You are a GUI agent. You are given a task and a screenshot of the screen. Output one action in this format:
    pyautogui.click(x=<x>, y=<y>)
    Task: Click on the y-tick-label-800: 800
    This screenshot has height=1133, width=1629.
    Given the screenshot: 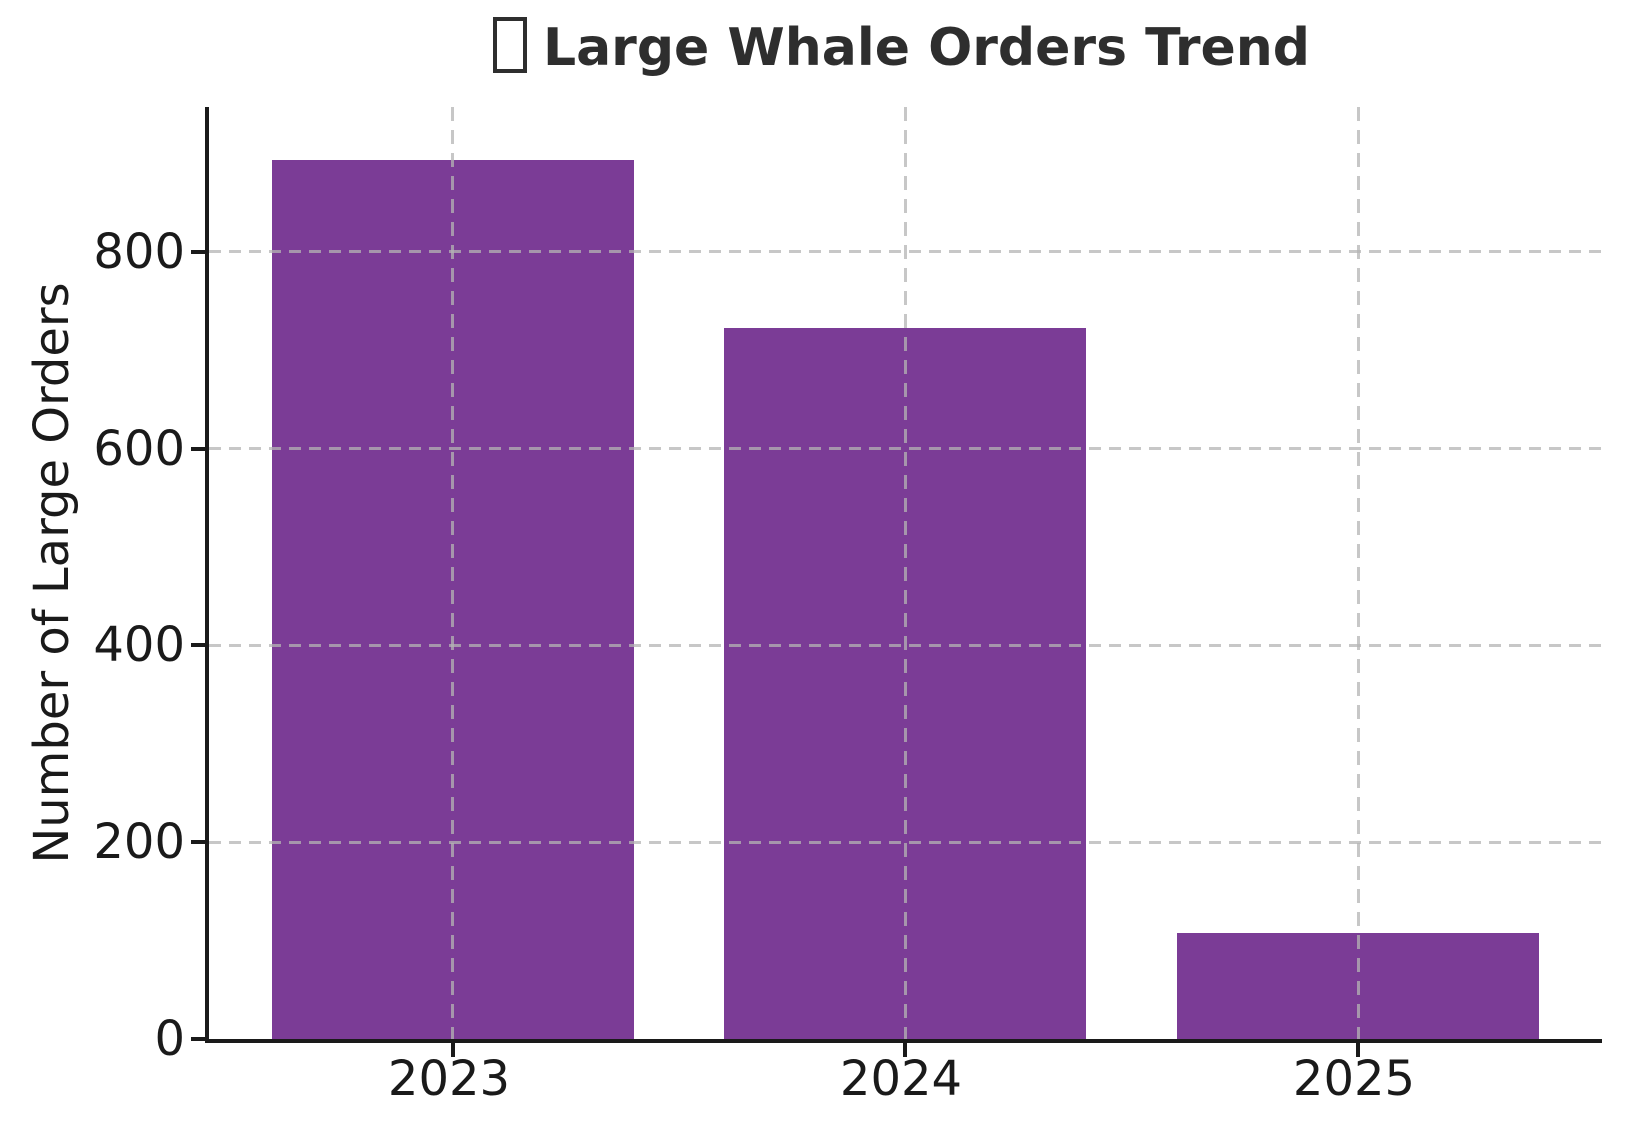 What is the action you would take?
    pyautogui.click(x=139, y=252)
    